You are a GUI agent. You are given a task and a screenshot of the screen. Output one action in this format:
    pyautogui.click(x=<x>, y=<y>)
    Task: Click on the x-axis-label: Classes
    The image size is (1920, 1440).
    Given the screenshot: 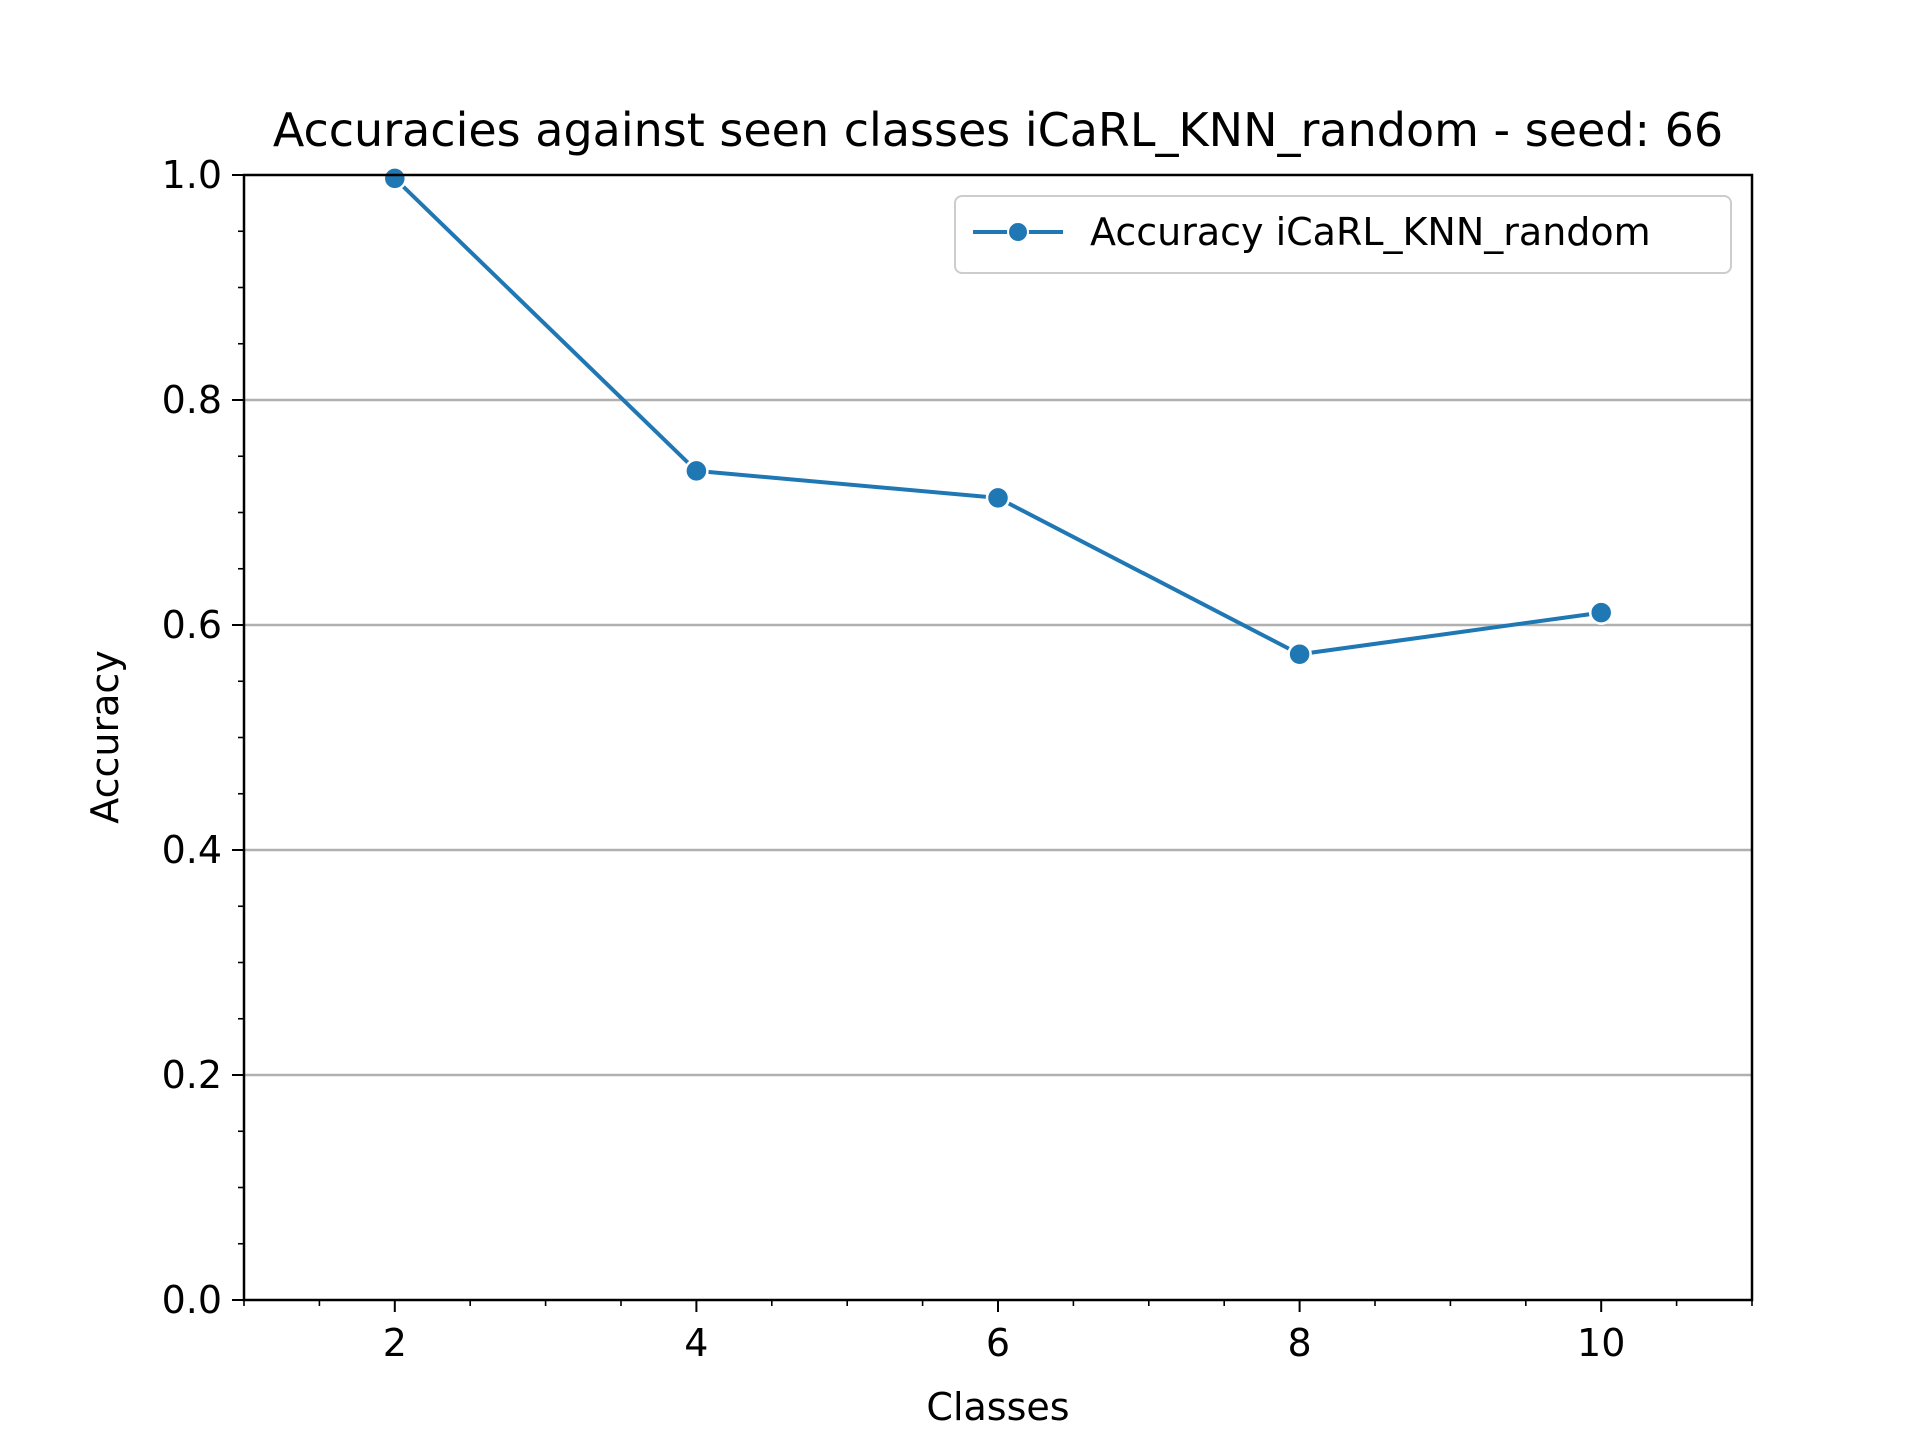 What is the action you would take?
    pyautogui.click(x=997, y=1407)
    